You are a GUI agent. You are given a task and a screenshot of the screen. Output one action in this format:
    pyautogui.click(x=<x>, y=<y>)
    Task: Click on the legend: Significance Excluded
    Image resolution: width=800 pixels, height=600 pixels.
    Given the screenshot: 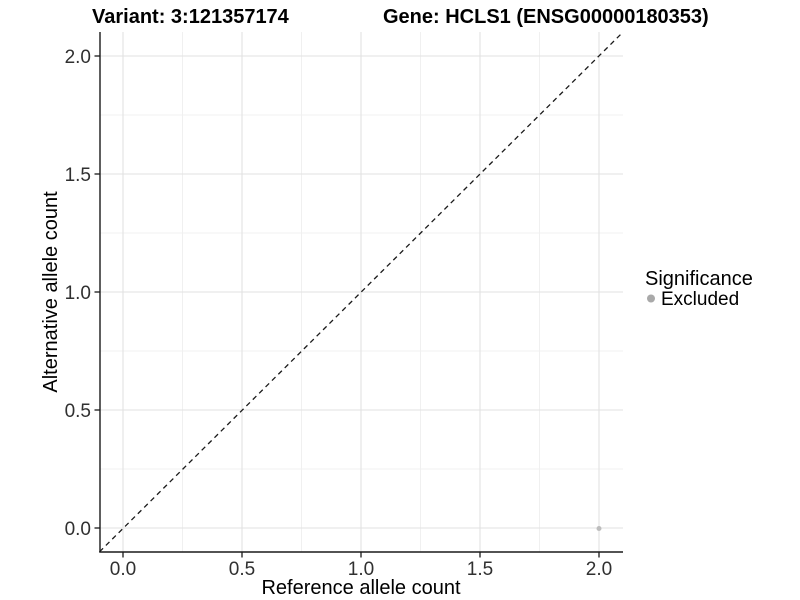 What is the action you would take?
    pyautogui.click(x=699, y=289)
    